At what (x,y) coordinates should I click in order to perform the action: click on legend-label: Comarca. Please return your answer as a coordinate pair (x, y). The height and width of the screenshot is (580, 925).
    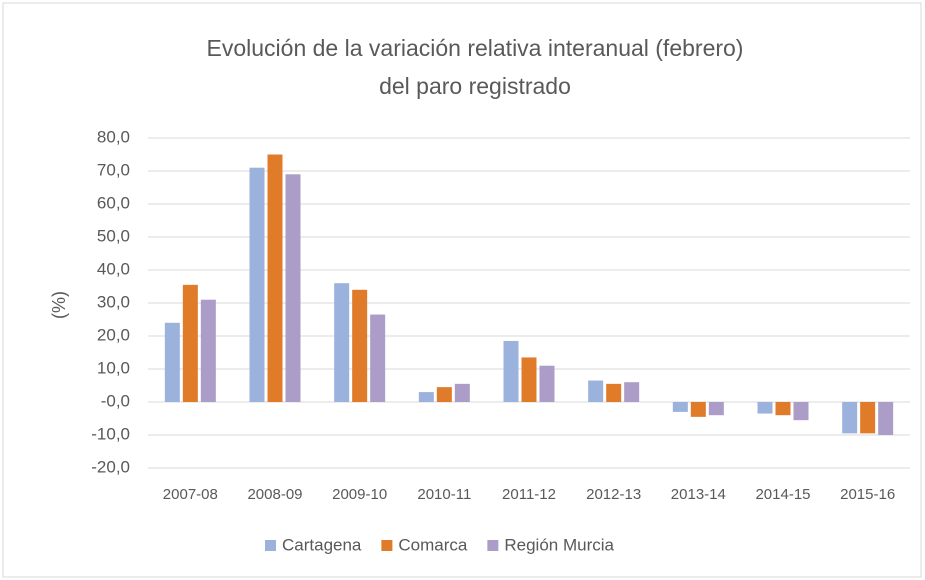
    Looking at the image, I should click on (433, 544).